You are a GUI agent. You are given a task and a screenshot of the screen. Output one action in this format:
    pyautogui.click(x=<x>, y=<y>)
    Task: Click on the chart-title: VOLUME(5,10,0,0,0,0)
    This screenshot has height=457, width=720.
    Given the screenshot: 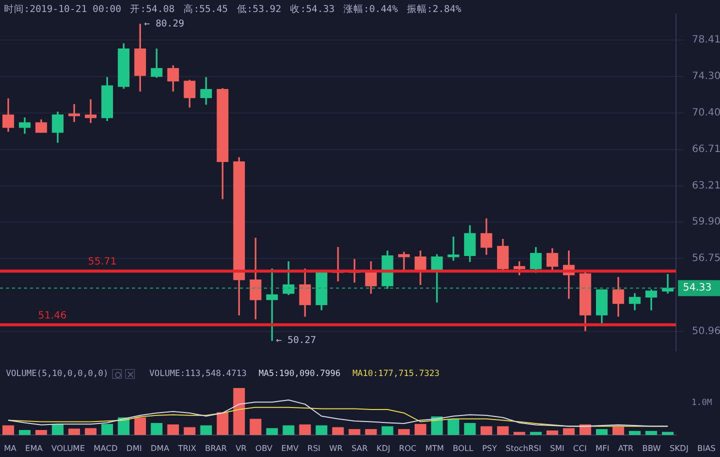 What is the action you would take?
    pyautogui.click(x=57, y=374)
    